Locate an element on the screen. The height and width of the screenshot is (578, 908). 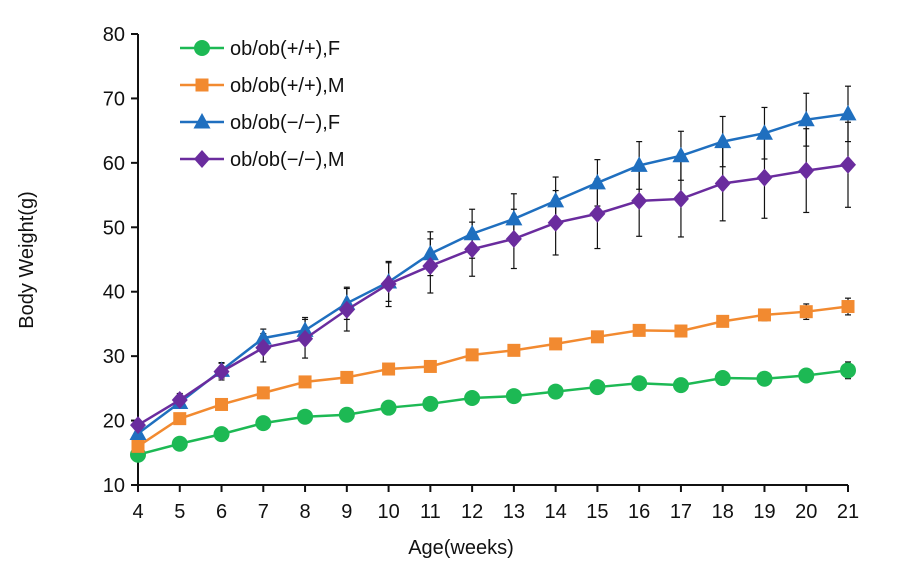
y-tick-label: 60 is located at coordinates (114, 164).